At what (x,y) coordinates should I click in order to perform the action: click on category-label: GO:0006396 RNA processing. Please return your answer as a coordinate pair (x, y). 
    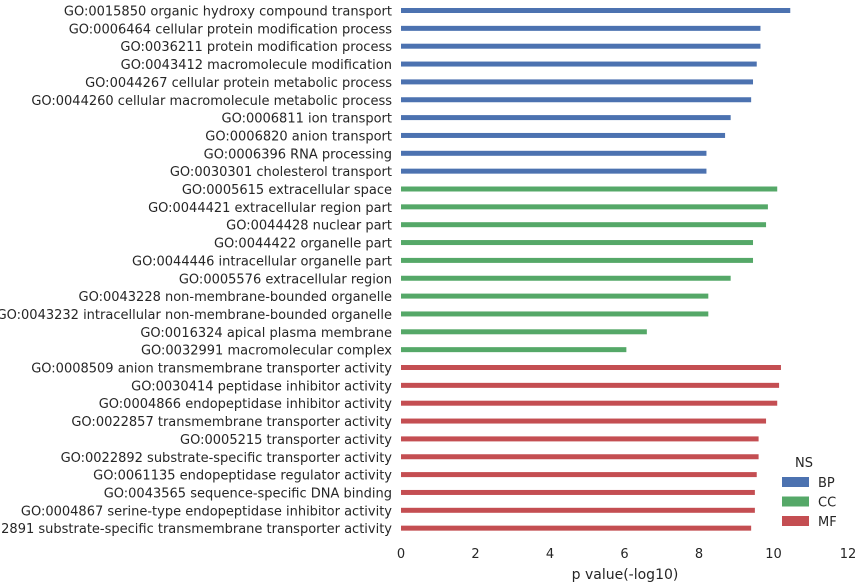
    Looking at the image, I should click on (298, 154).